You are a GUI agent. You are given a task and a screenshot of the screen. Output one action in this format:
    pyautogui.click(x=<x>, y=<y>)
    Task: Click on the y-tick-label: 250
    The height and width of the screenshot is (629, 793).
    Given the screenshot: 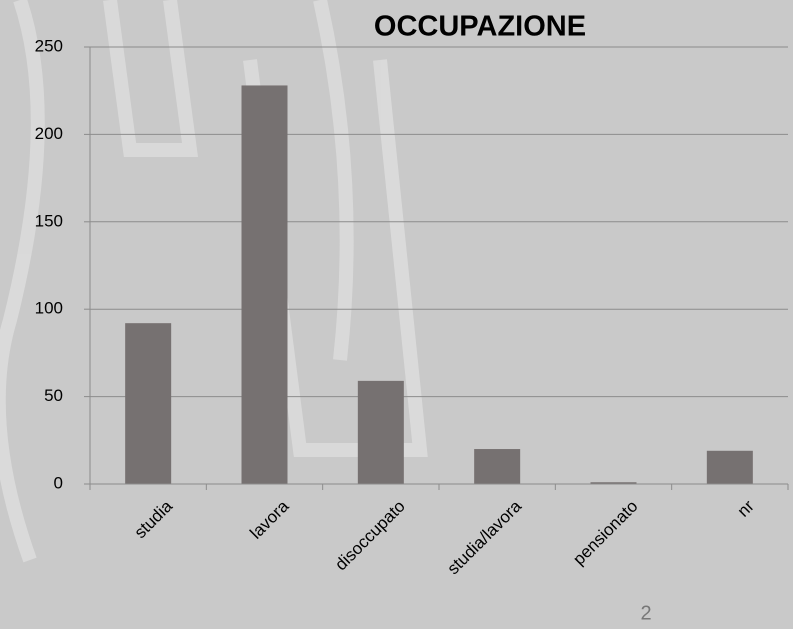 What is the action you would take?
    pyautogui.click(x=49, y=45)
    